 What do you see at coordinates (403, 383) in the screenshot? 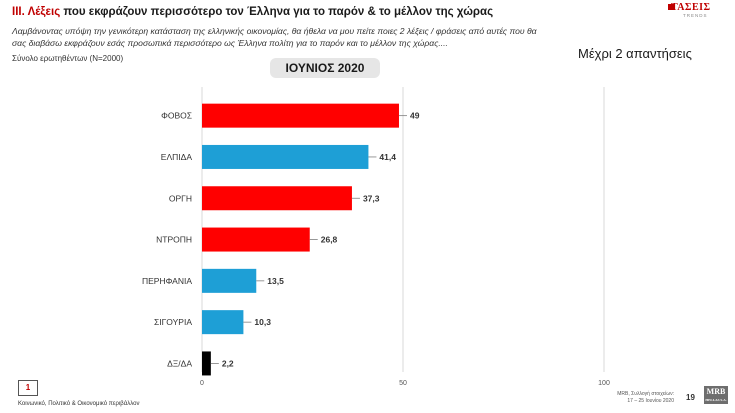
I see `x-tick-label: 50` at bounding box center [403, 383].